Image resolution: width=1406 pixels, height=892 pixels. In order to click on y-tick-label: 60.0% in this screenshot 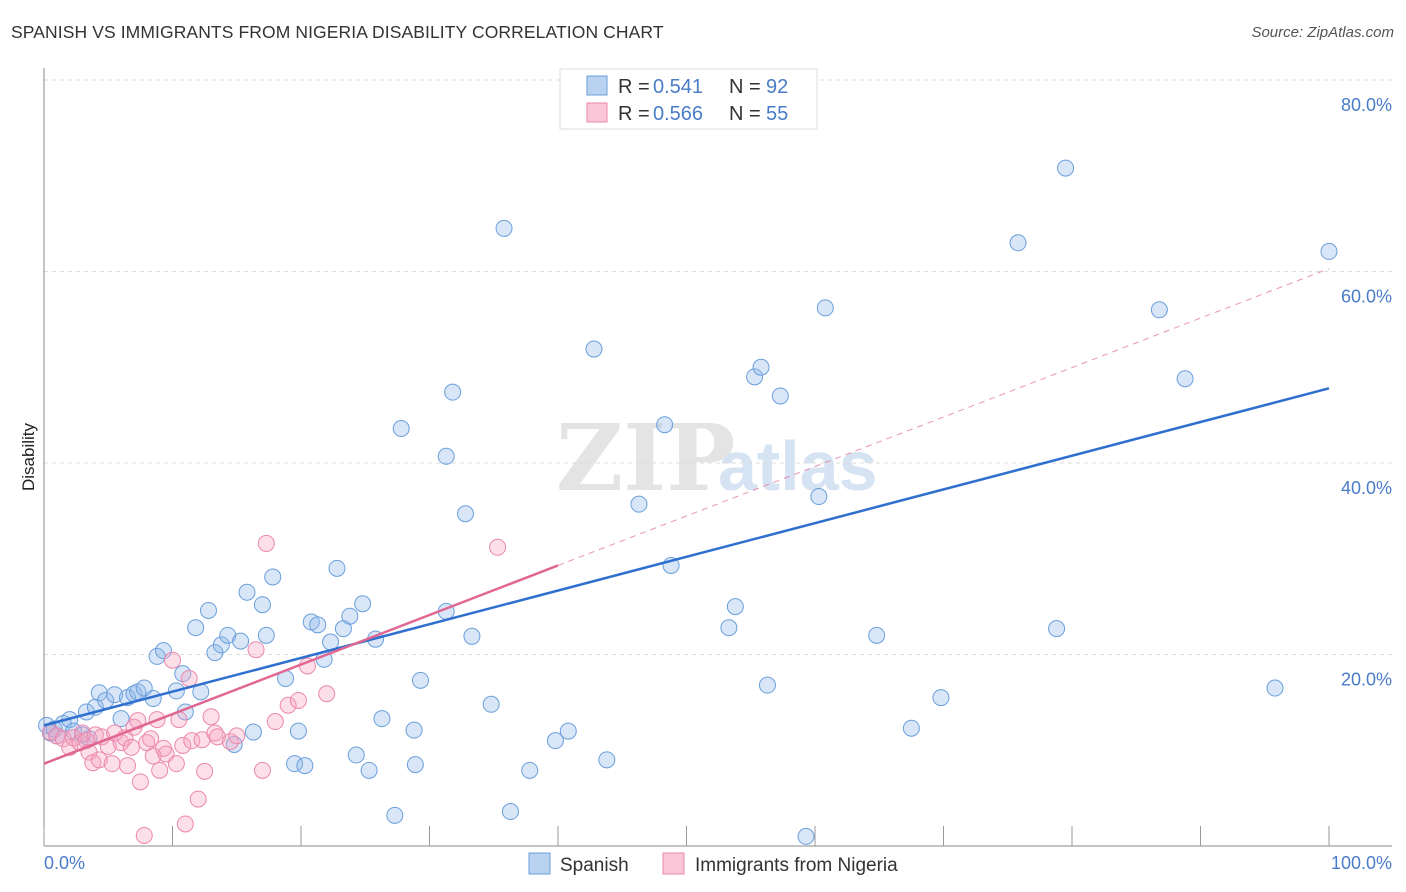, I will do `click(1366, 297)`.